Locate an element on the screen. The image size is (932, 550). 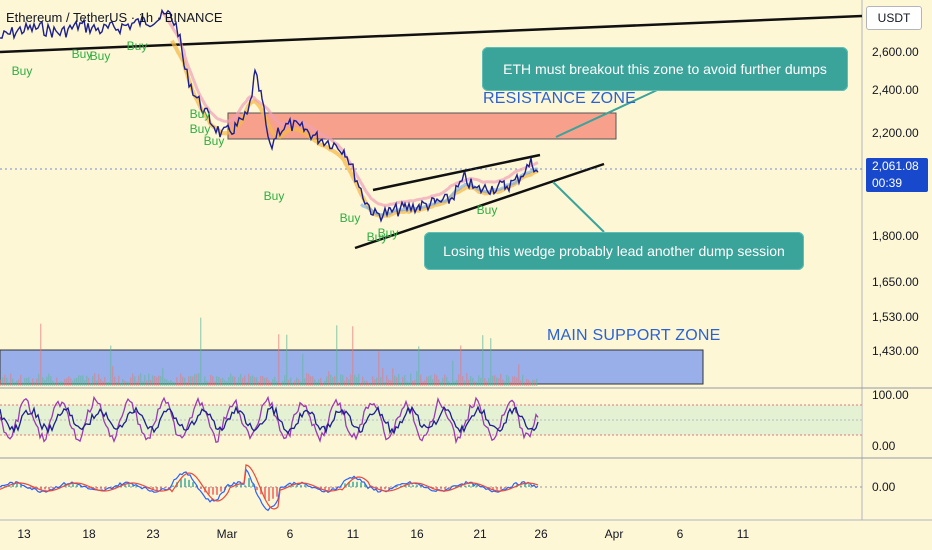
time-axis-label: 26 is located at coordinates (541, 534).